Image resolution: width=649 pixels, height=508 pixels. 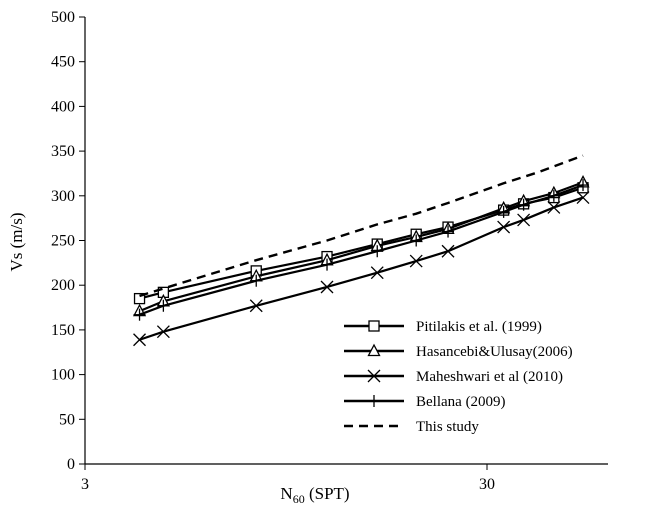 What do you see at coordinates (63, 62) in the screenshot?
I see `y-tick-label: 450` at bounding box center [63, 62].